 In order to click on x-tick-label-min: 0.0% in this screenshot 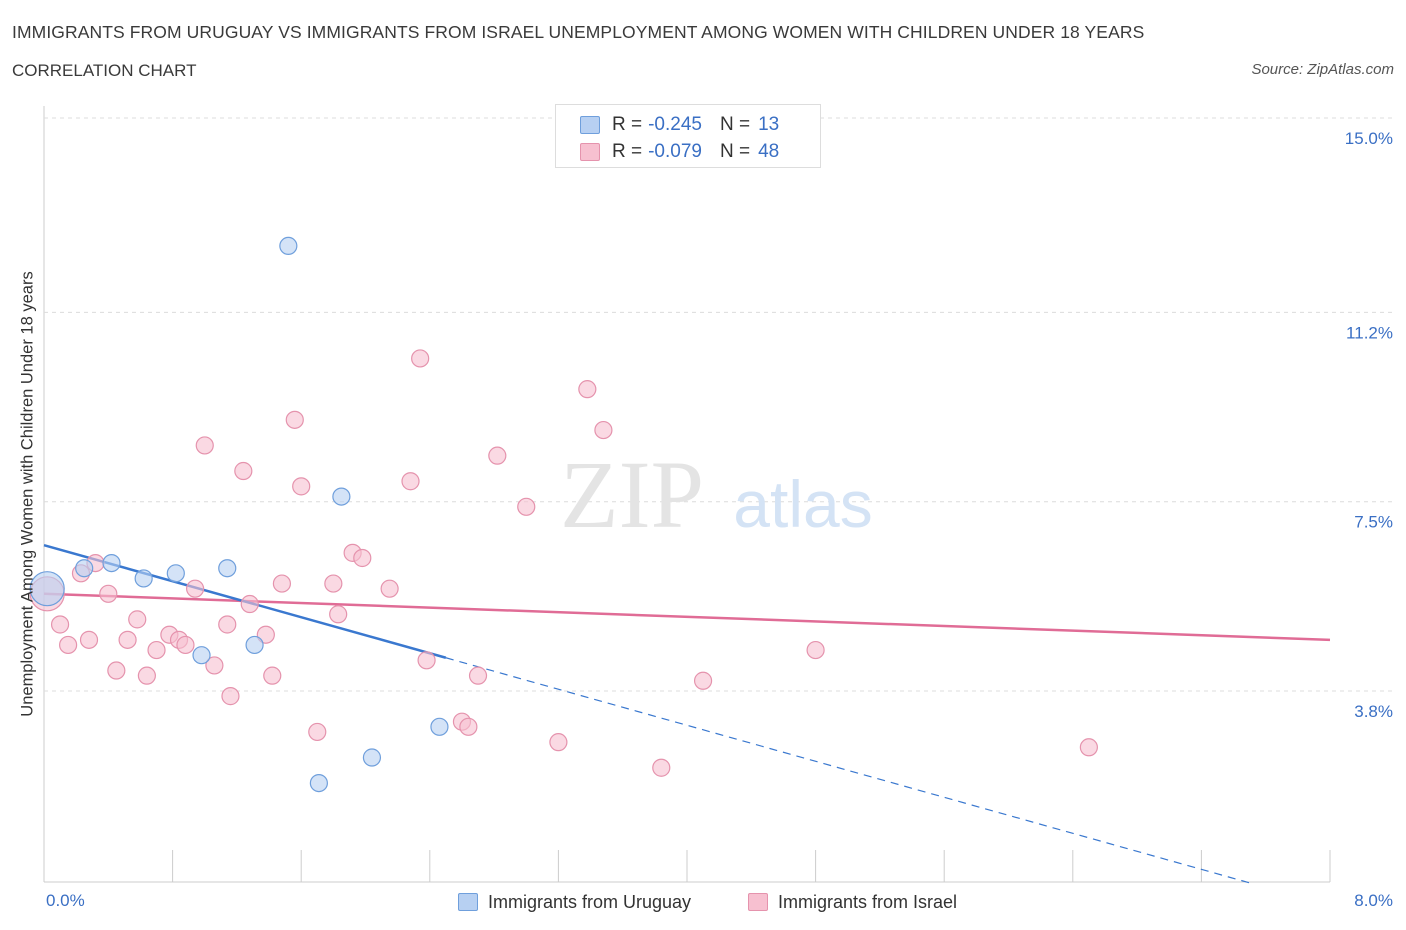, I will do `click(65, 900)`.